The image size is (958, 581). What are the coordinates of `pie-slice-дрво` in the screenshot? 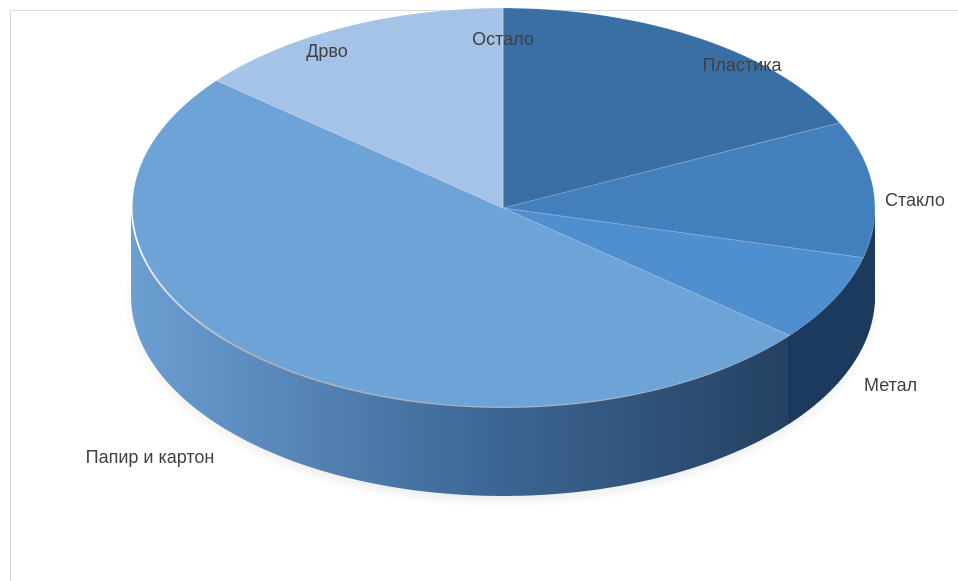 It's located at (359, 108).